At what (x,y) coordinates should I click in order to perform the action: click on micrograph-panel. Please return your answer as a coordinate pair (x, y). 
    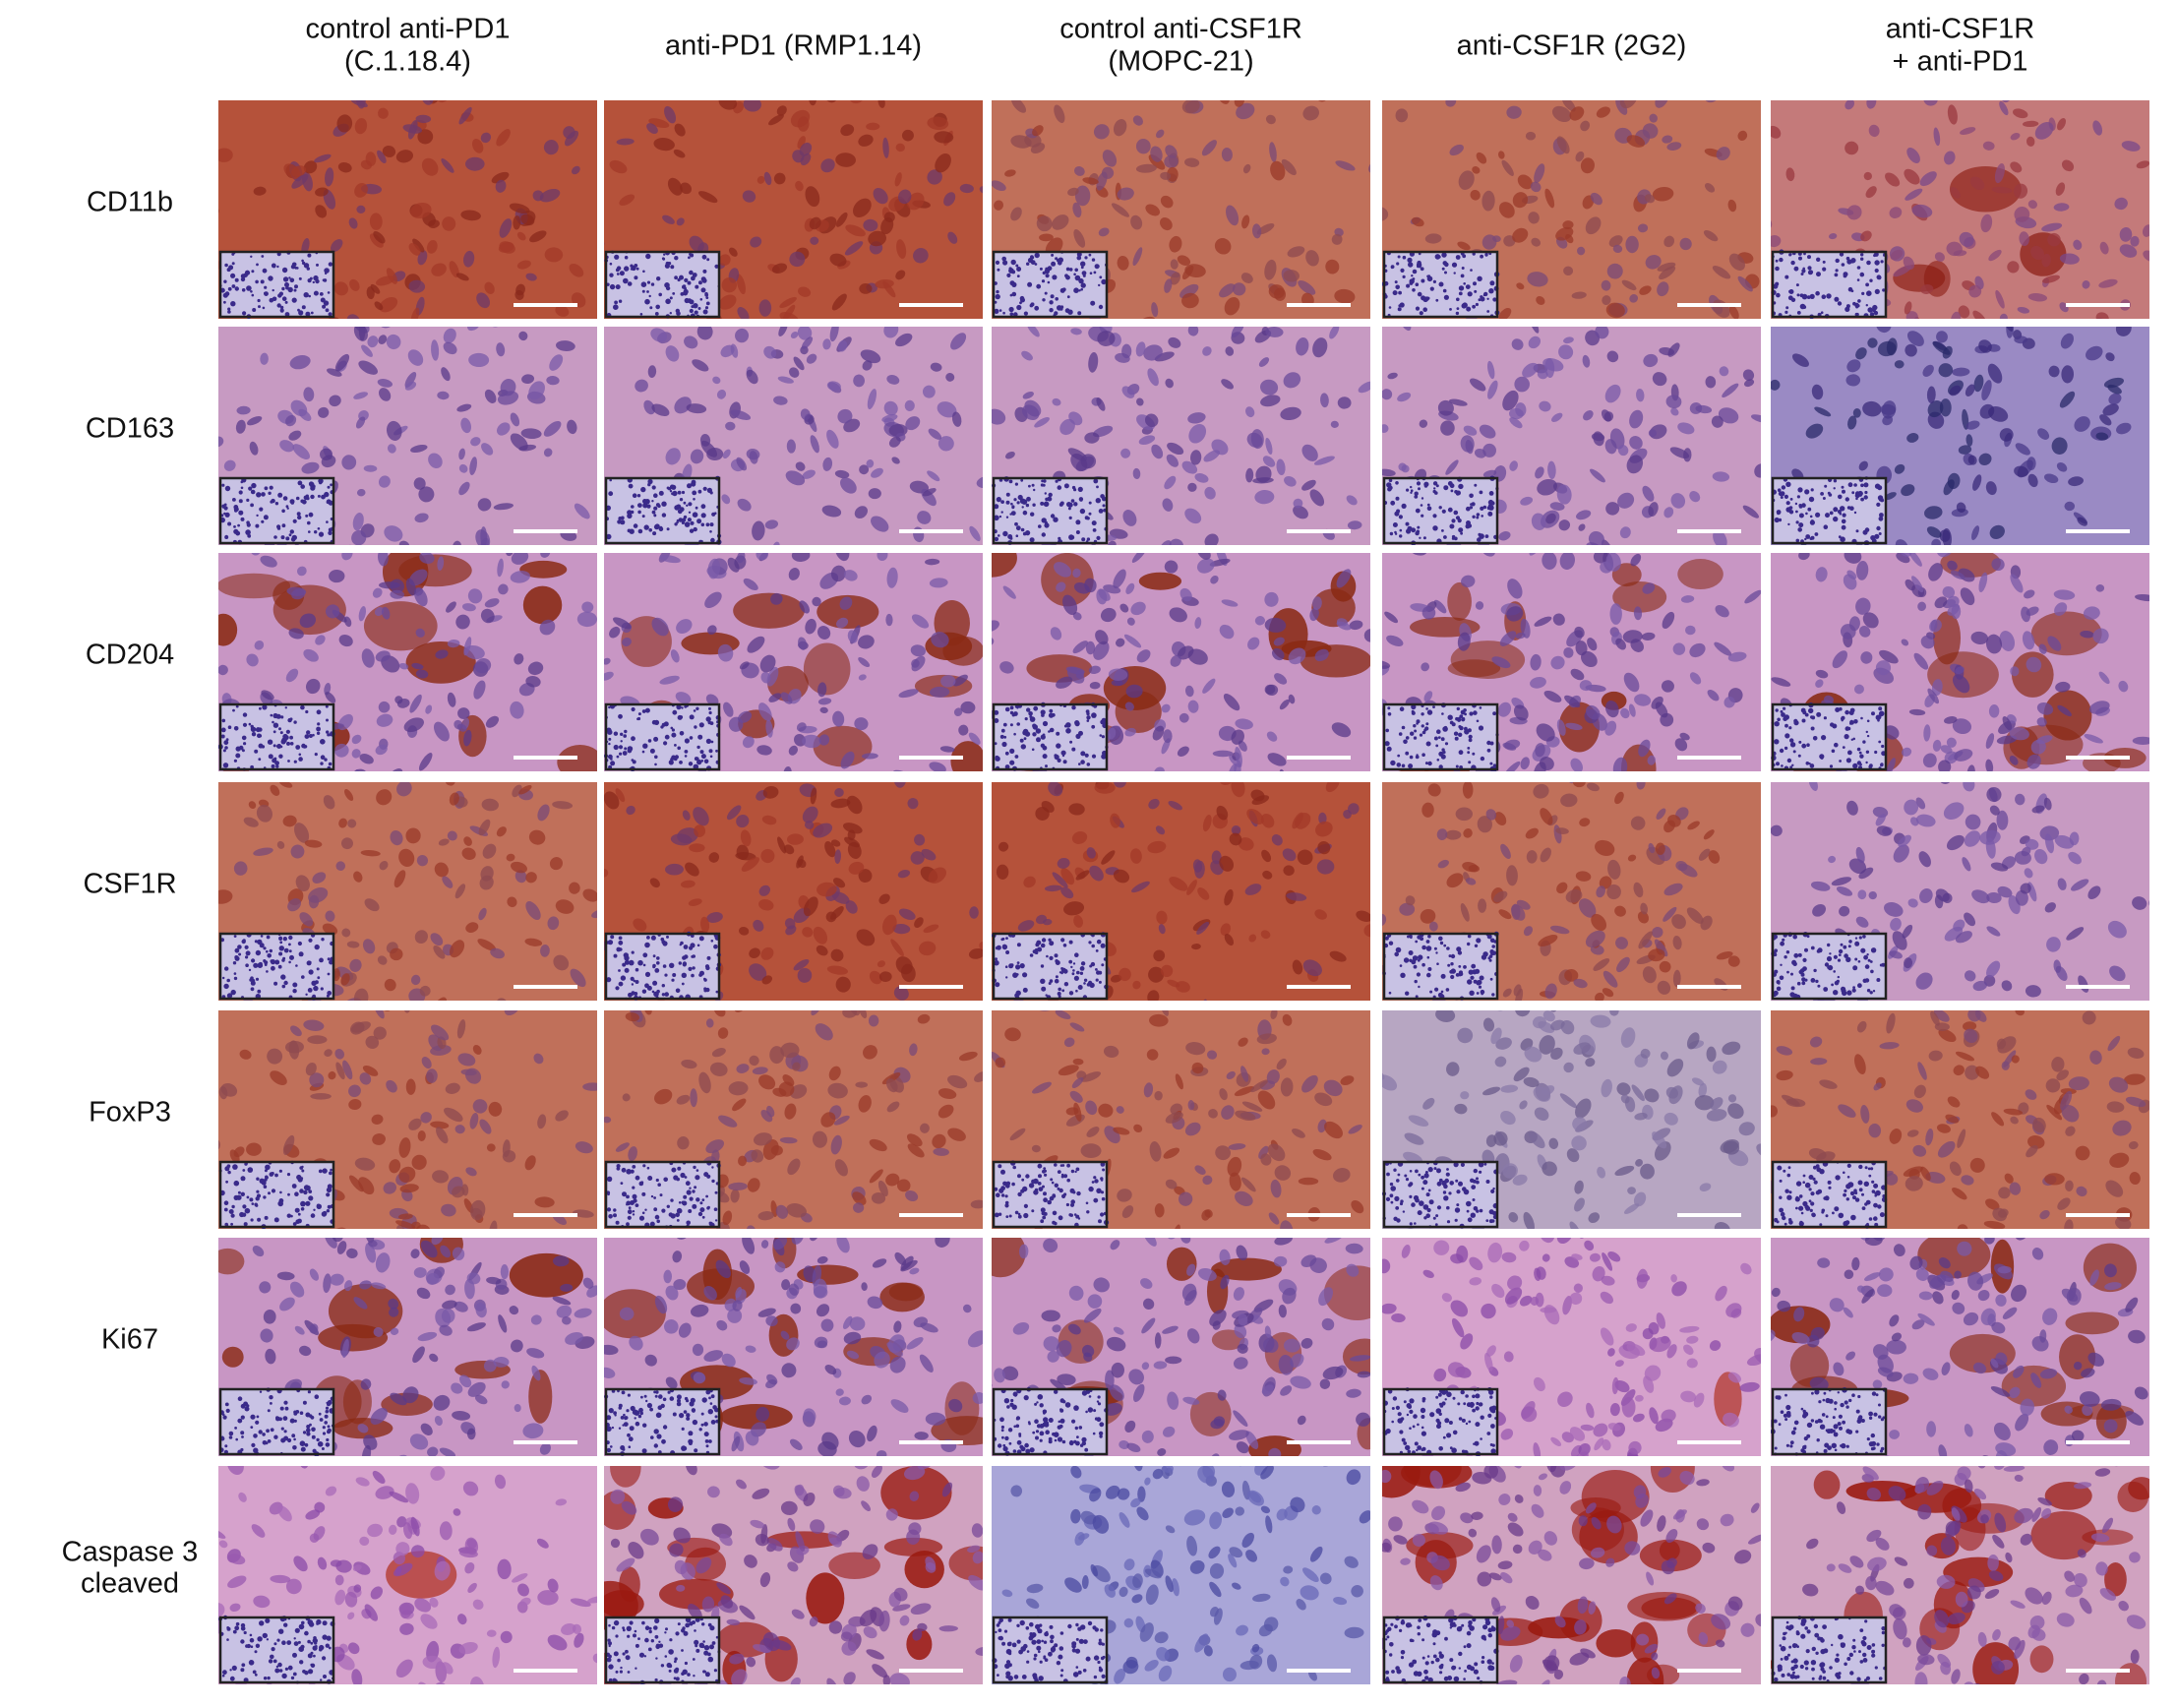
    Looking at the image, I should click on (407, 436).